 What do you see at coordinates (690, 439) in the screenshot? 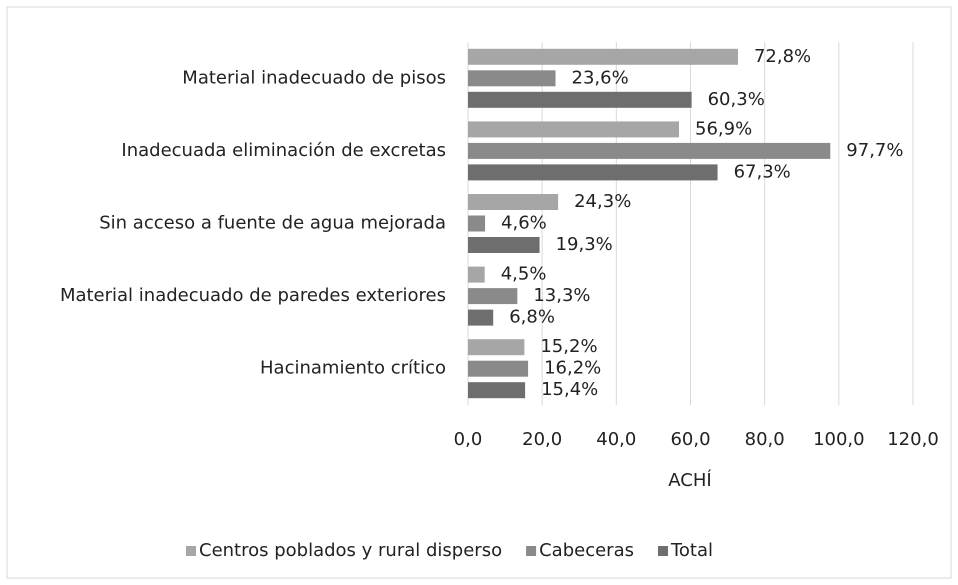
I see `x-tick-label: 60,0` at bounding box center [690, 439].